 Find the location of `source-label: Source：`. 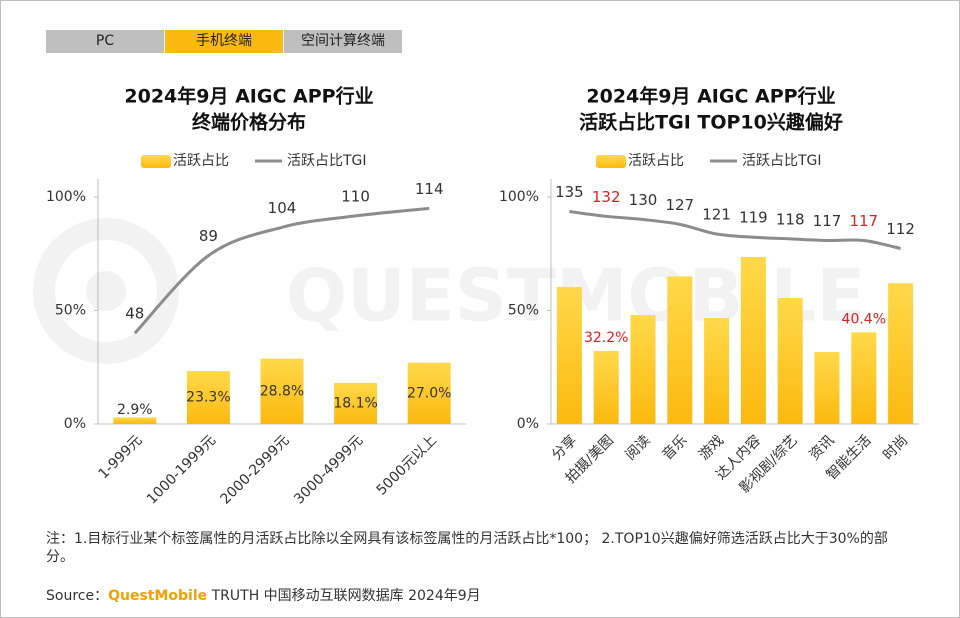

source-label: Source： is located at coordinates (77, 596).